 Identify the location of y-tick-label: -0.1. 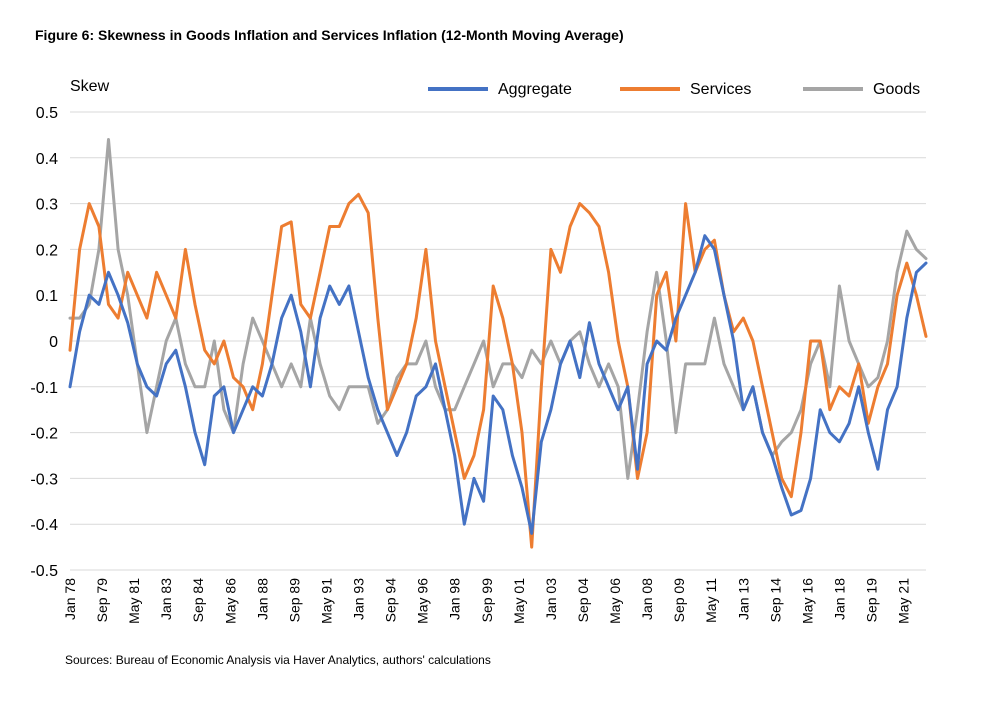
(44, 388).